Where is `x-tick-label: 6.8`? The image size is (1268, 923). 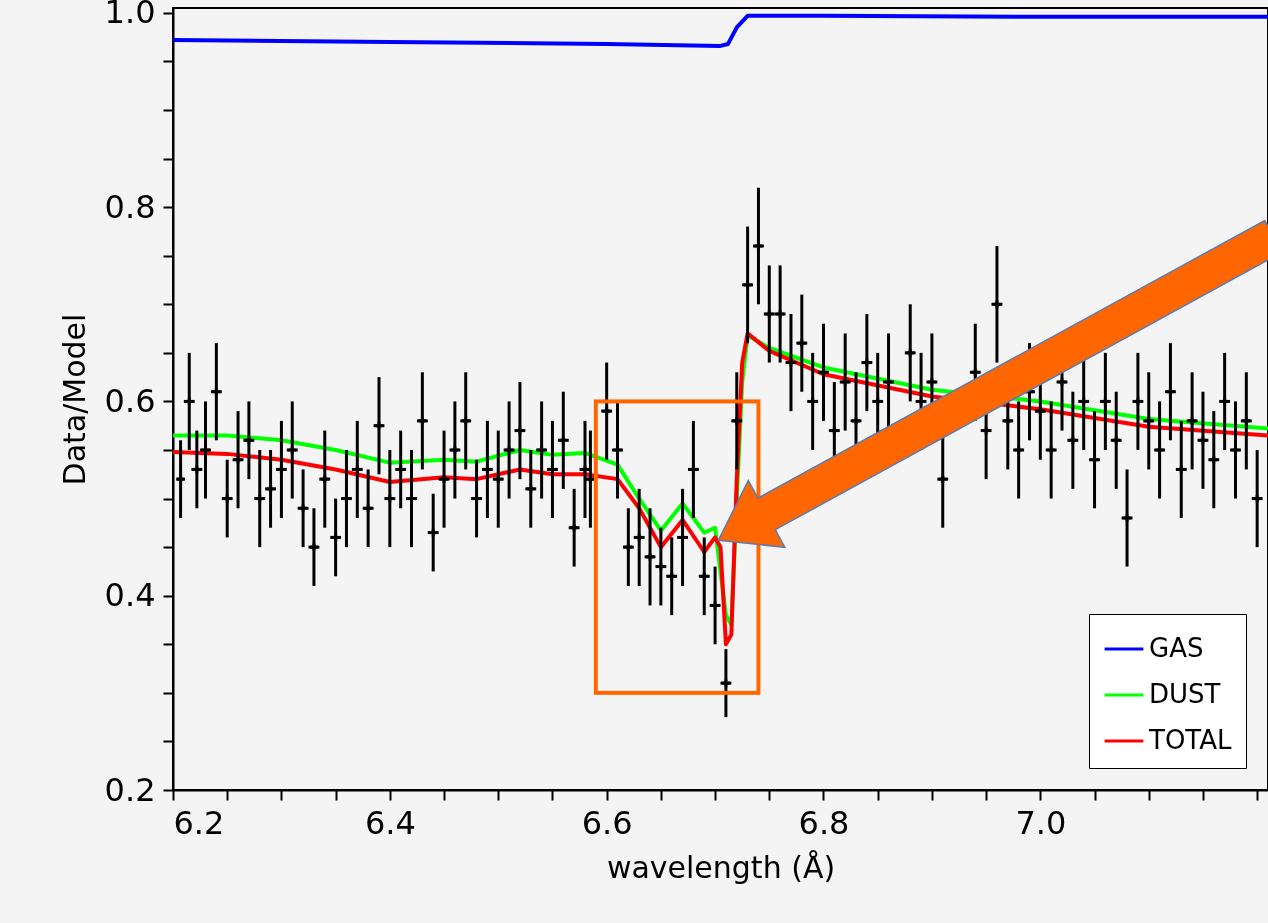
x-tick-label: 6.8 is located at coordinates (824, 822).